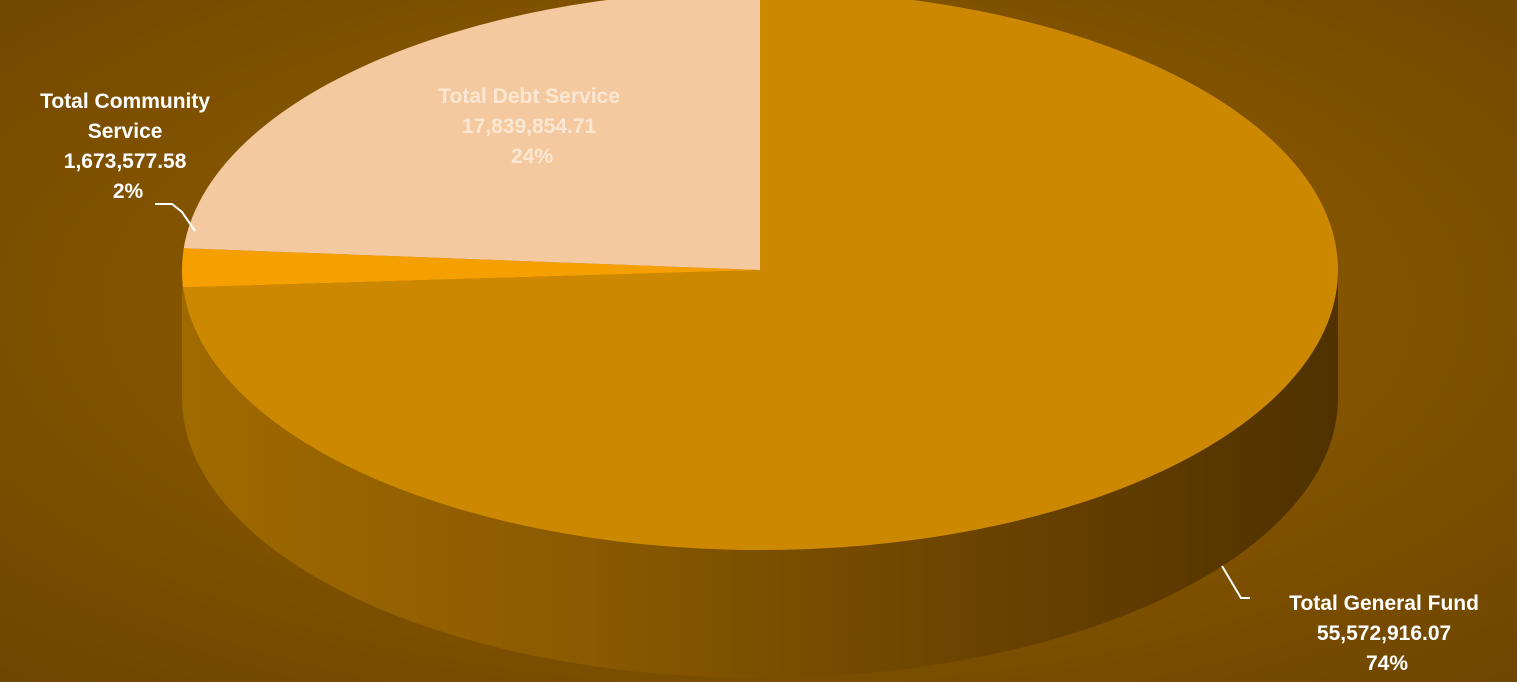  Describe the element at coordinates (125, 161) in the screenshot. I see `slice-value: 1,673,577.58` at that location.